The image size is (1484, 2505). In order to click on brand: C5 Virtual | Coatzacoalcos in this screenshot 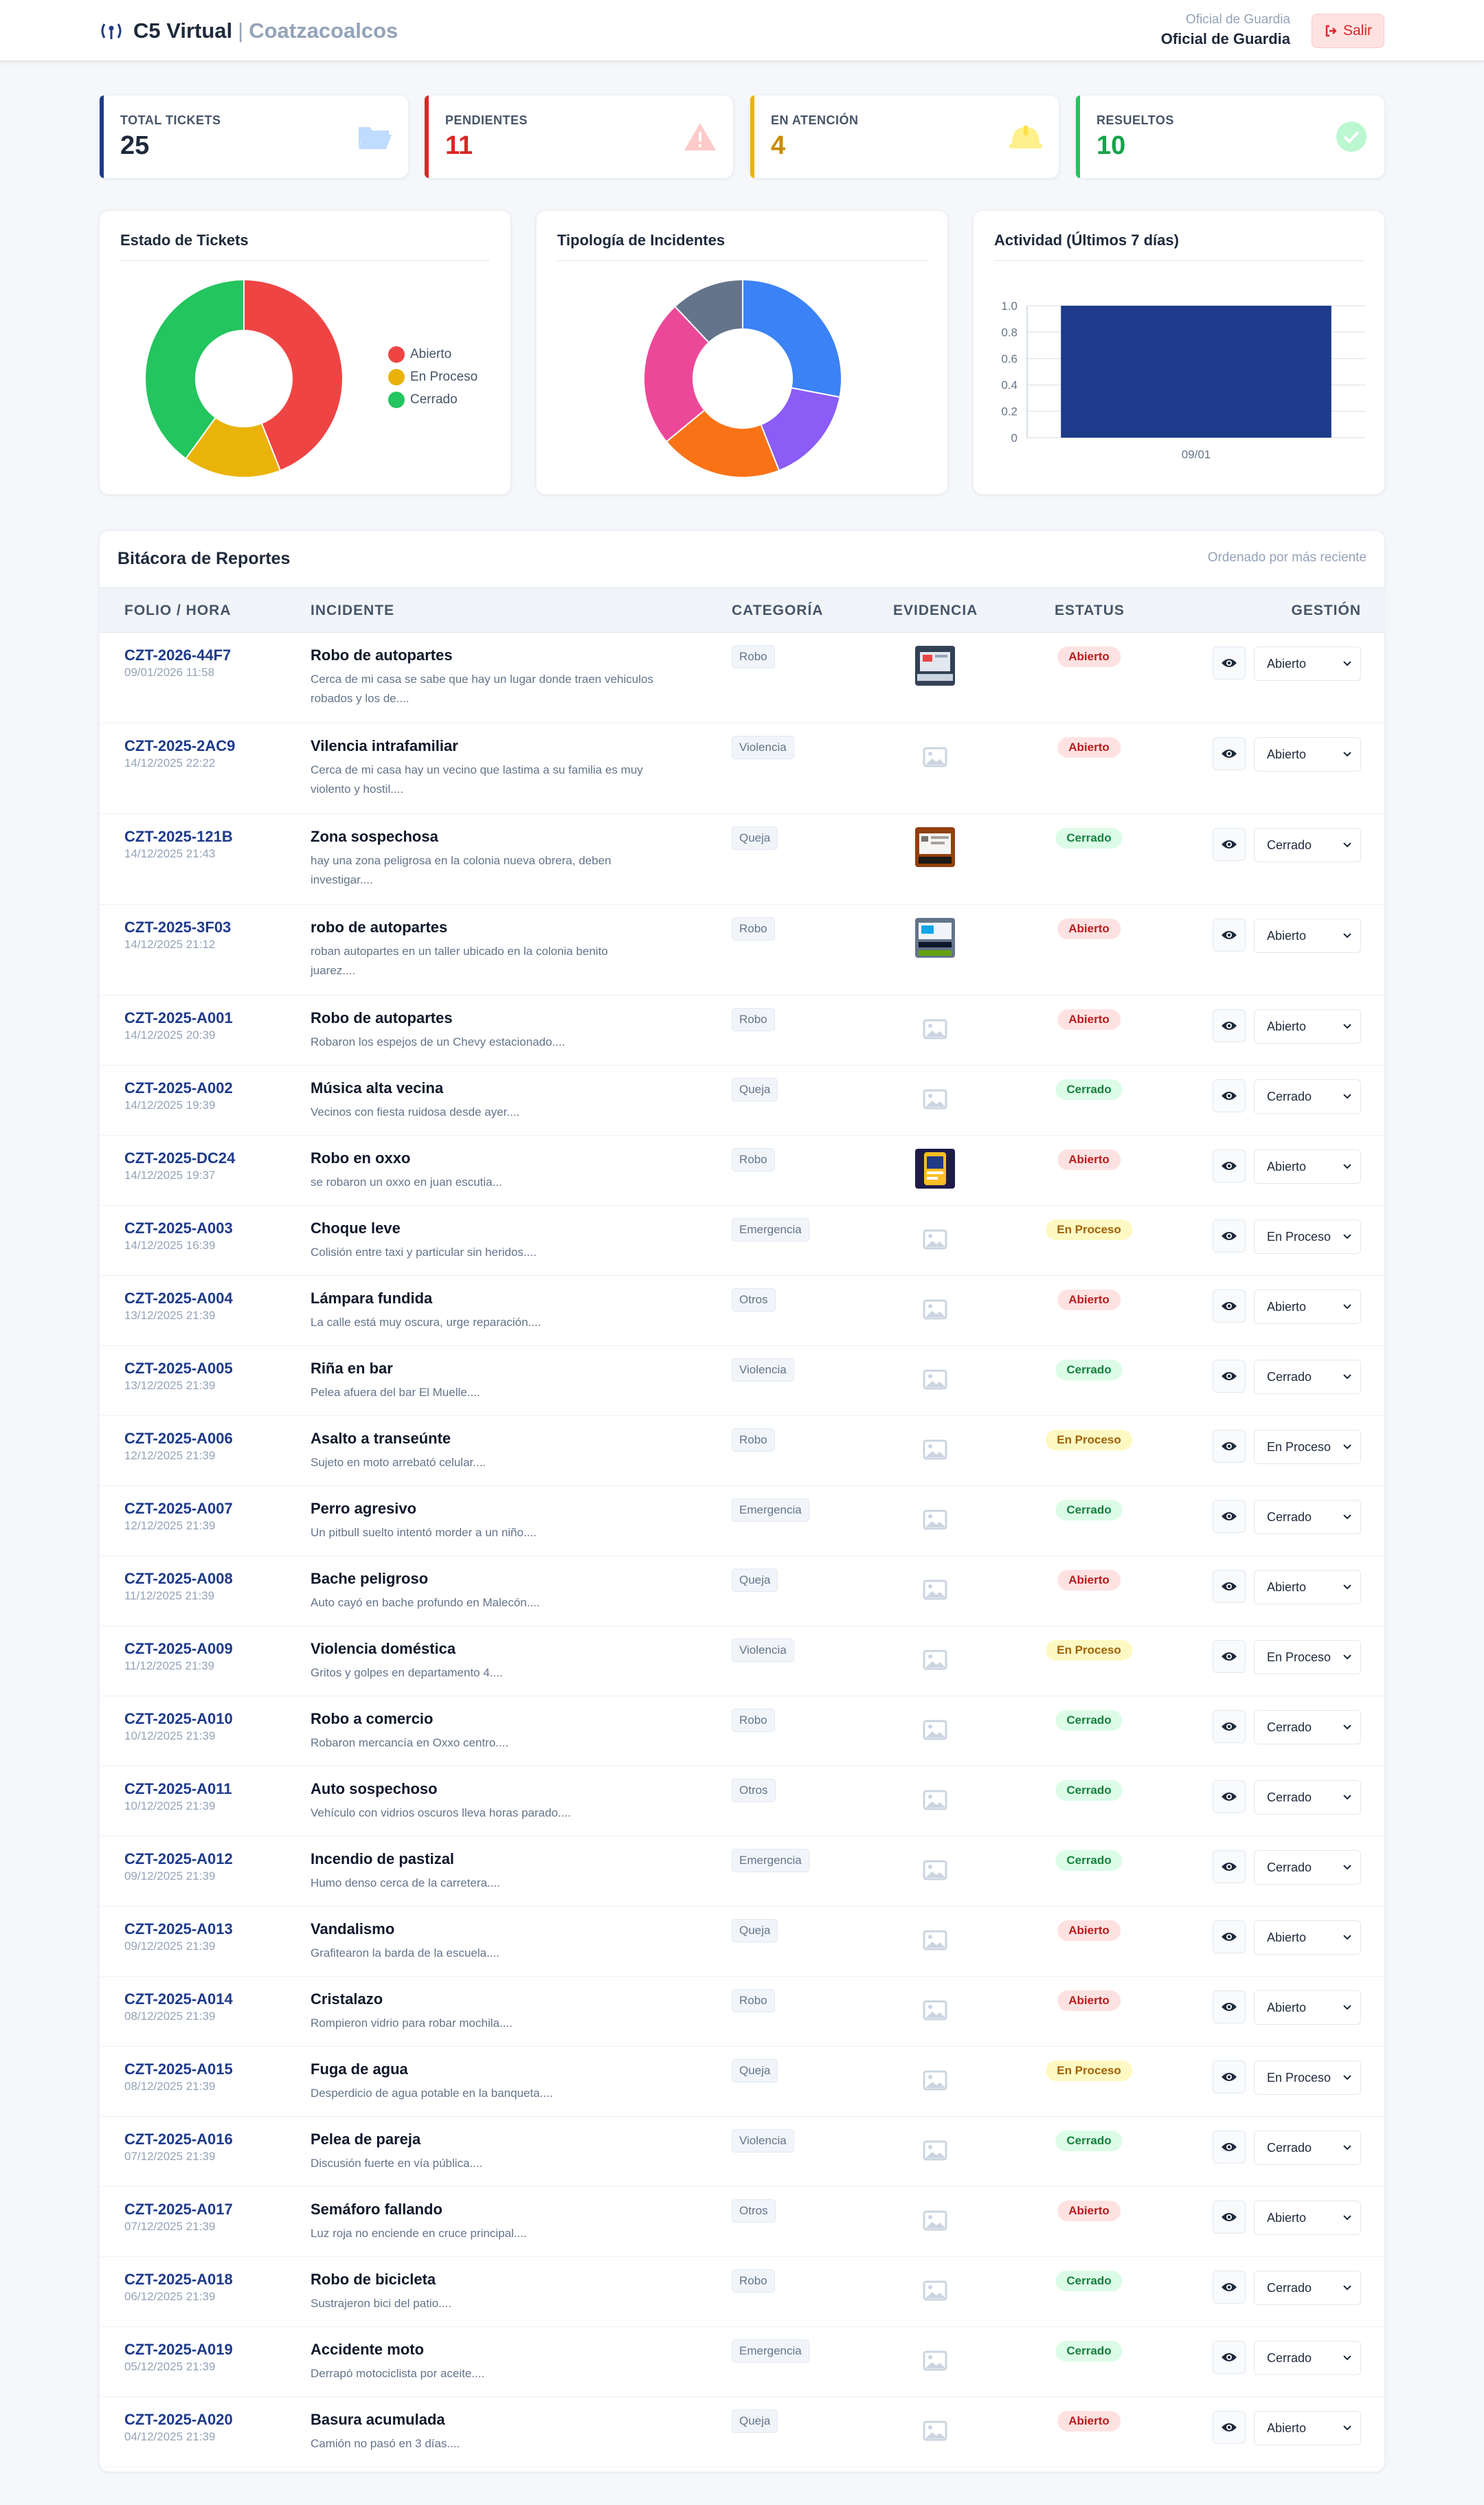, I will do `click(248, 31)`.